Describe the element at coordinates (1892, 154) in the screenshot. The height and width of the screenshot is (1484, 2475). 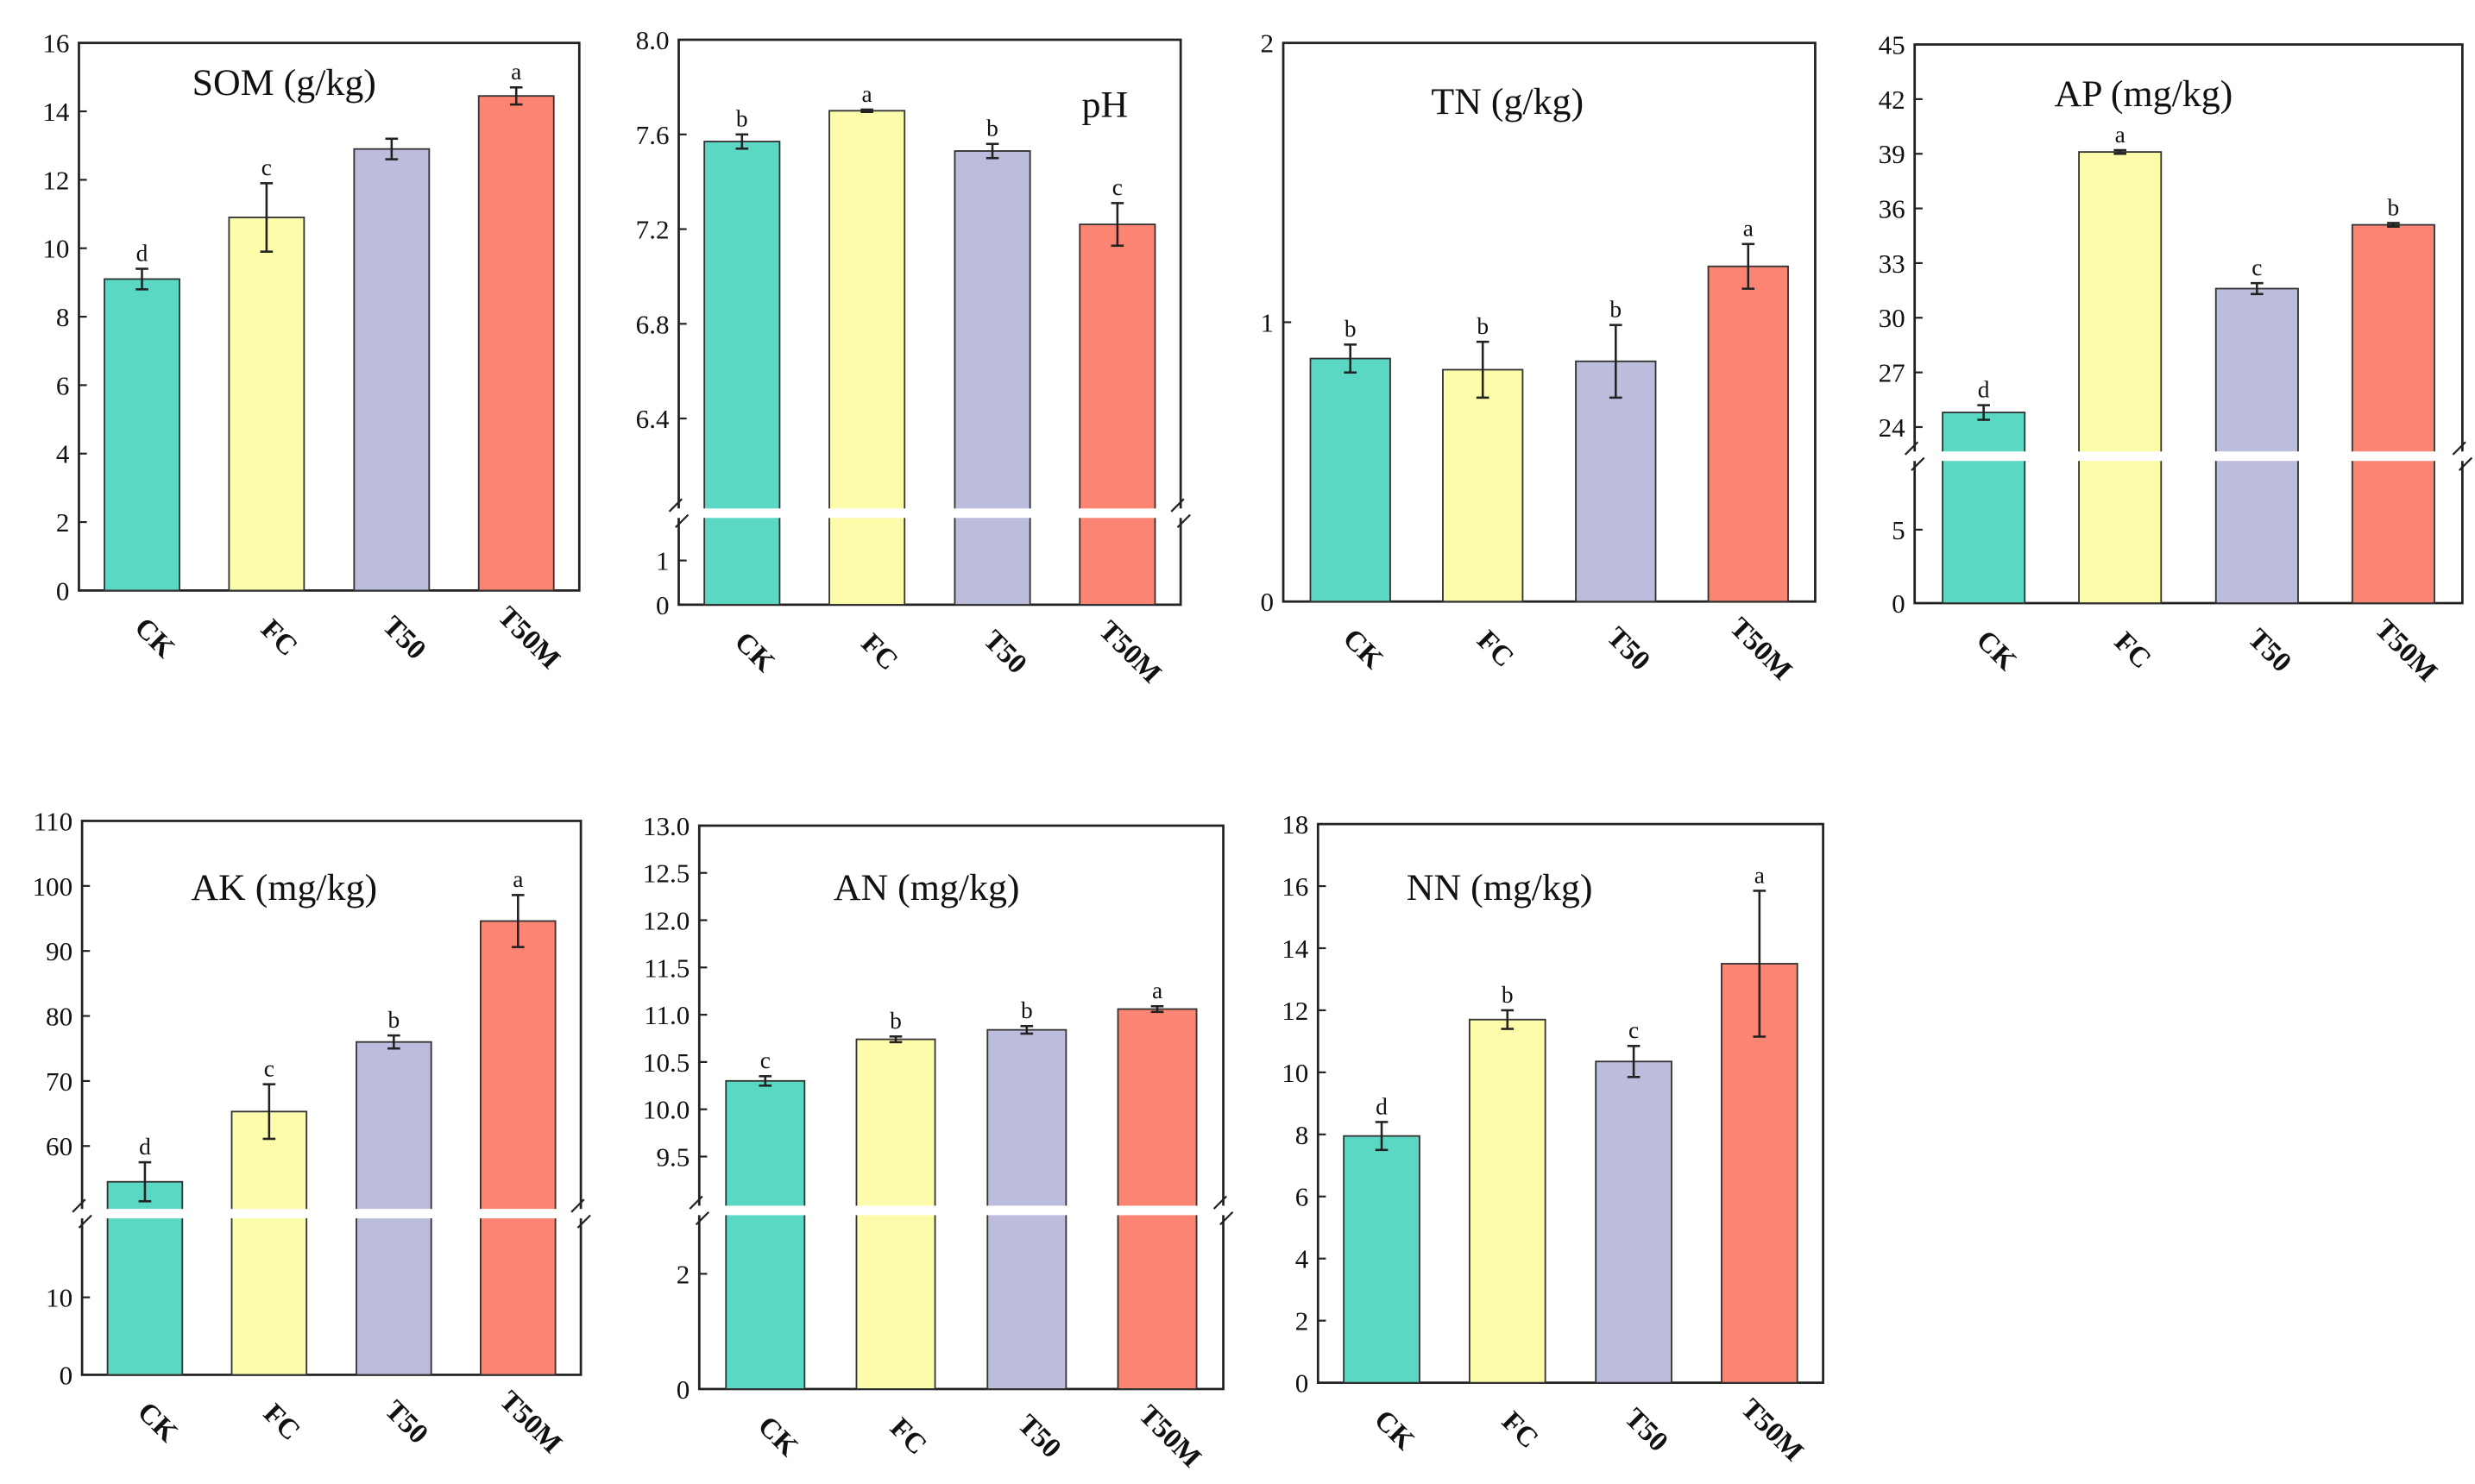
I see `y-tick-label: 39` at that location.